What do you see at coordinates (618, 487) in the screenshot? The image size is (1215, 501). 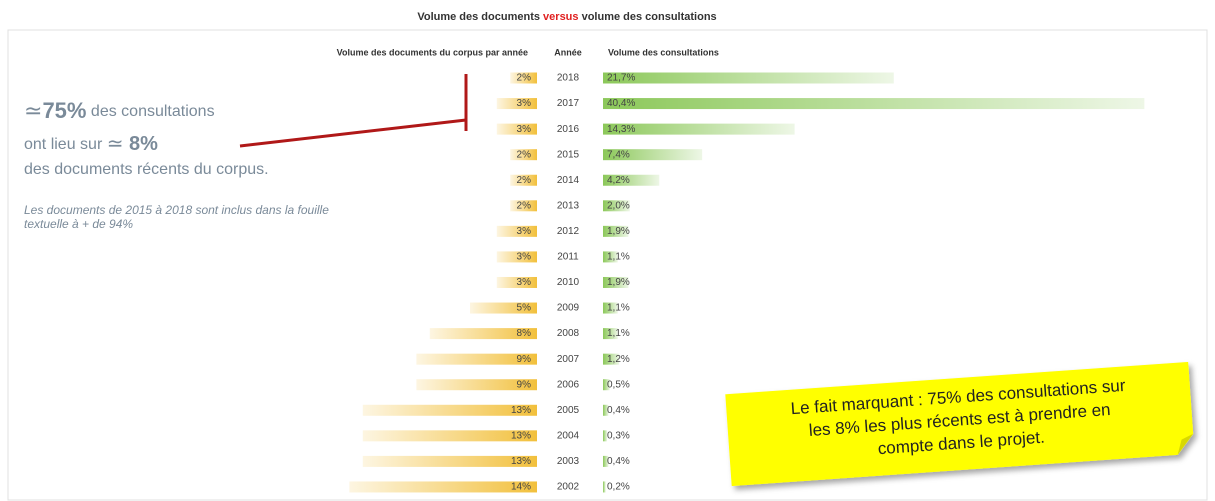 I see `value-label: 0,2%` at bounding box center [618, 487].